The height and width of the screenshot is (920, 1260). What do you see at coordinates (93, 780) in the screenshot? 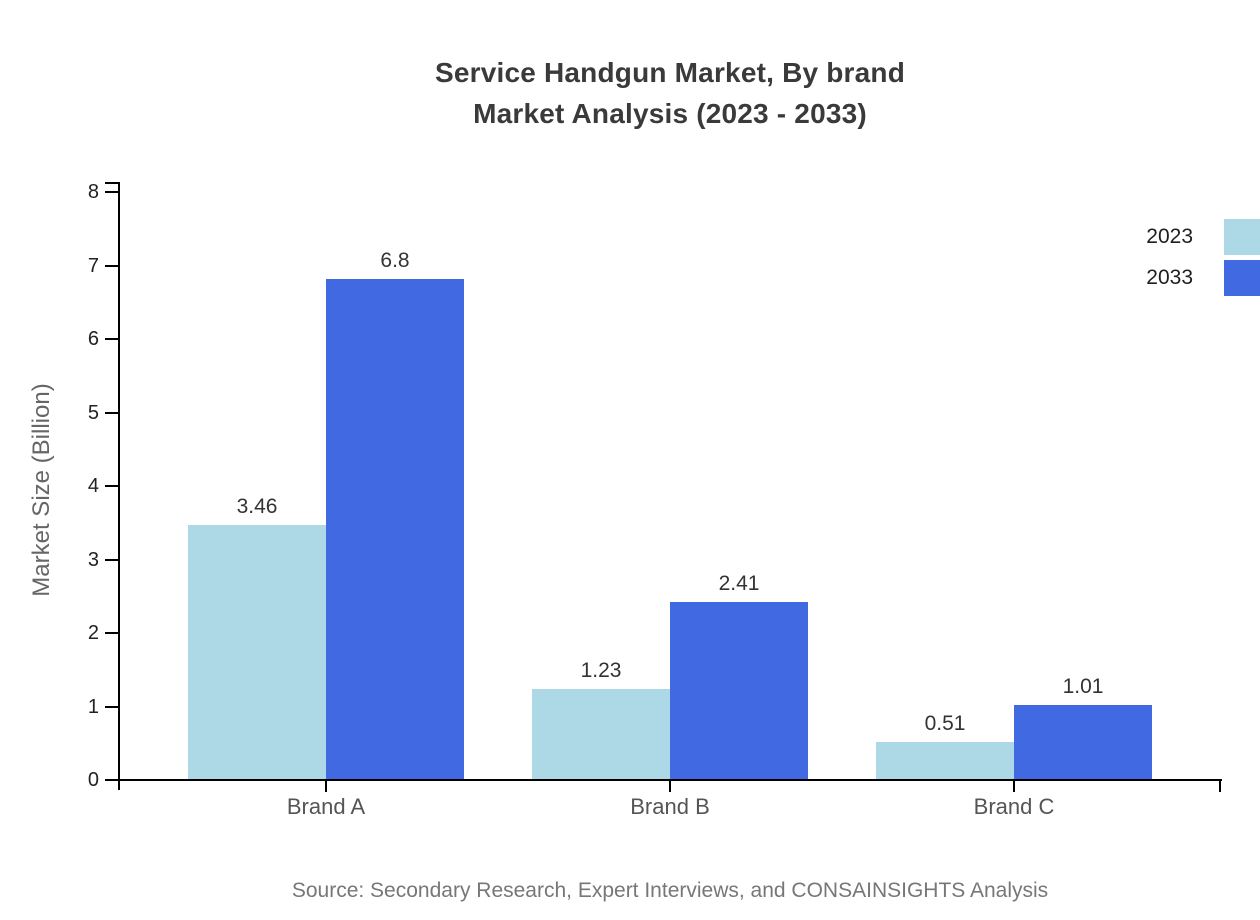
I see `y-tick-label: 0` at bounding box center [93, 780].